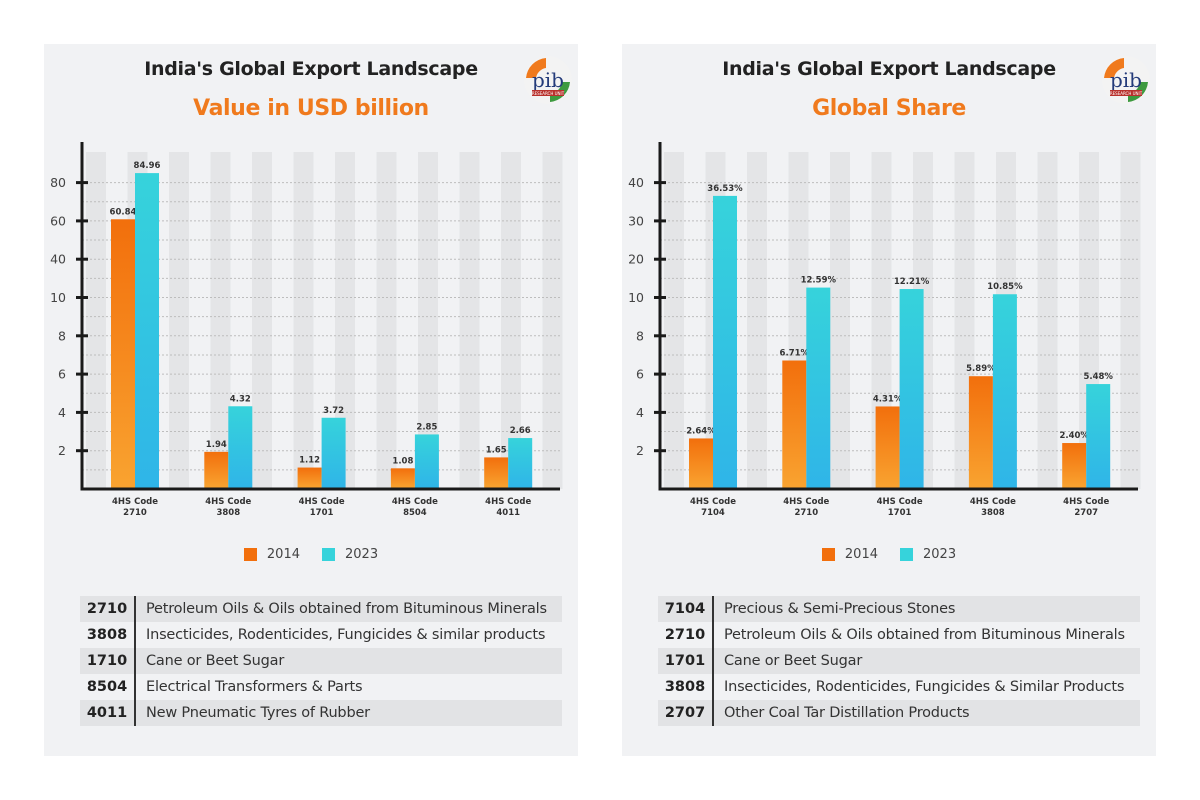  What do you see at coordinates (701, 431) in the screenshot?
I see `bar-label-2014: 2.64%` at bounding box center [701, 431].